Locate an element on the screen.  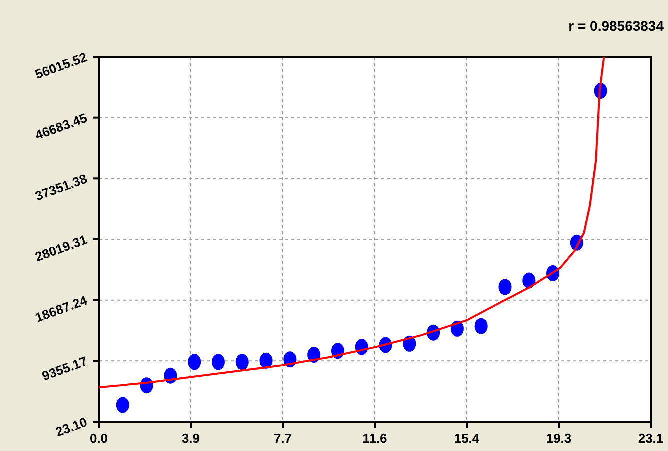
x-tick-label: 11.6 is located at coordinates (375, 438).